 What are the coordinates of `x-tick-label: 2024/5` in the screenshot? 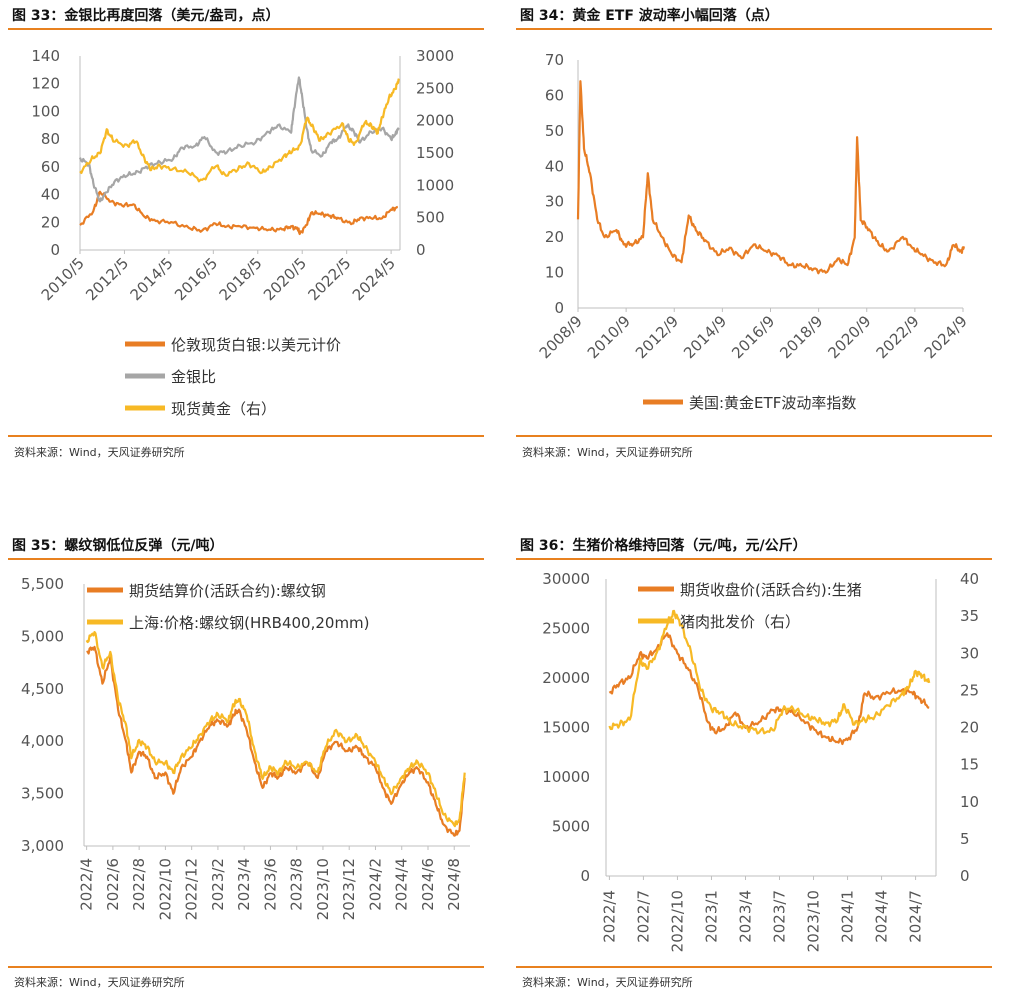 It's located at (374, 279).